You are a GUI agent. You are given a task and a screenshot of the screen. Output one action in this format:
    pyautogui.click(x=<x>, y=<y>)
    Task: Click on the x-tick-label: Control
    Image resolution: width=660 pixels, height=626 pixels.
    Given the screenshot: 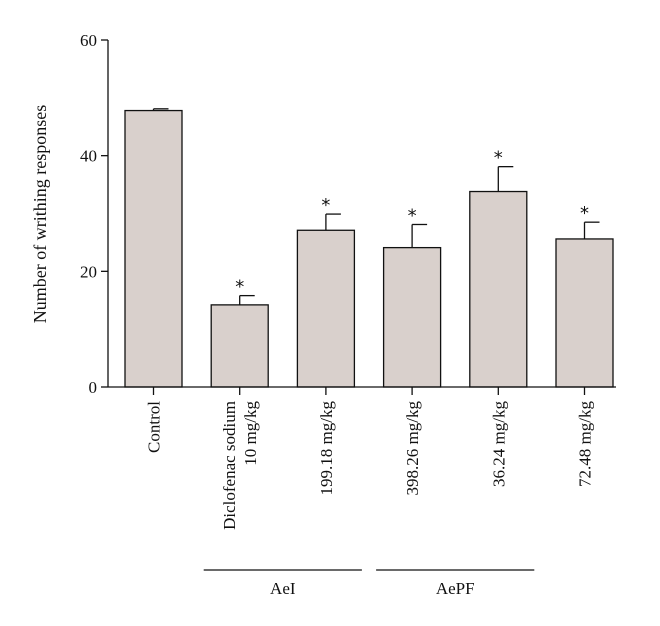 What is the action you would take?
    pyautogui.click(x=154, y=427)
    